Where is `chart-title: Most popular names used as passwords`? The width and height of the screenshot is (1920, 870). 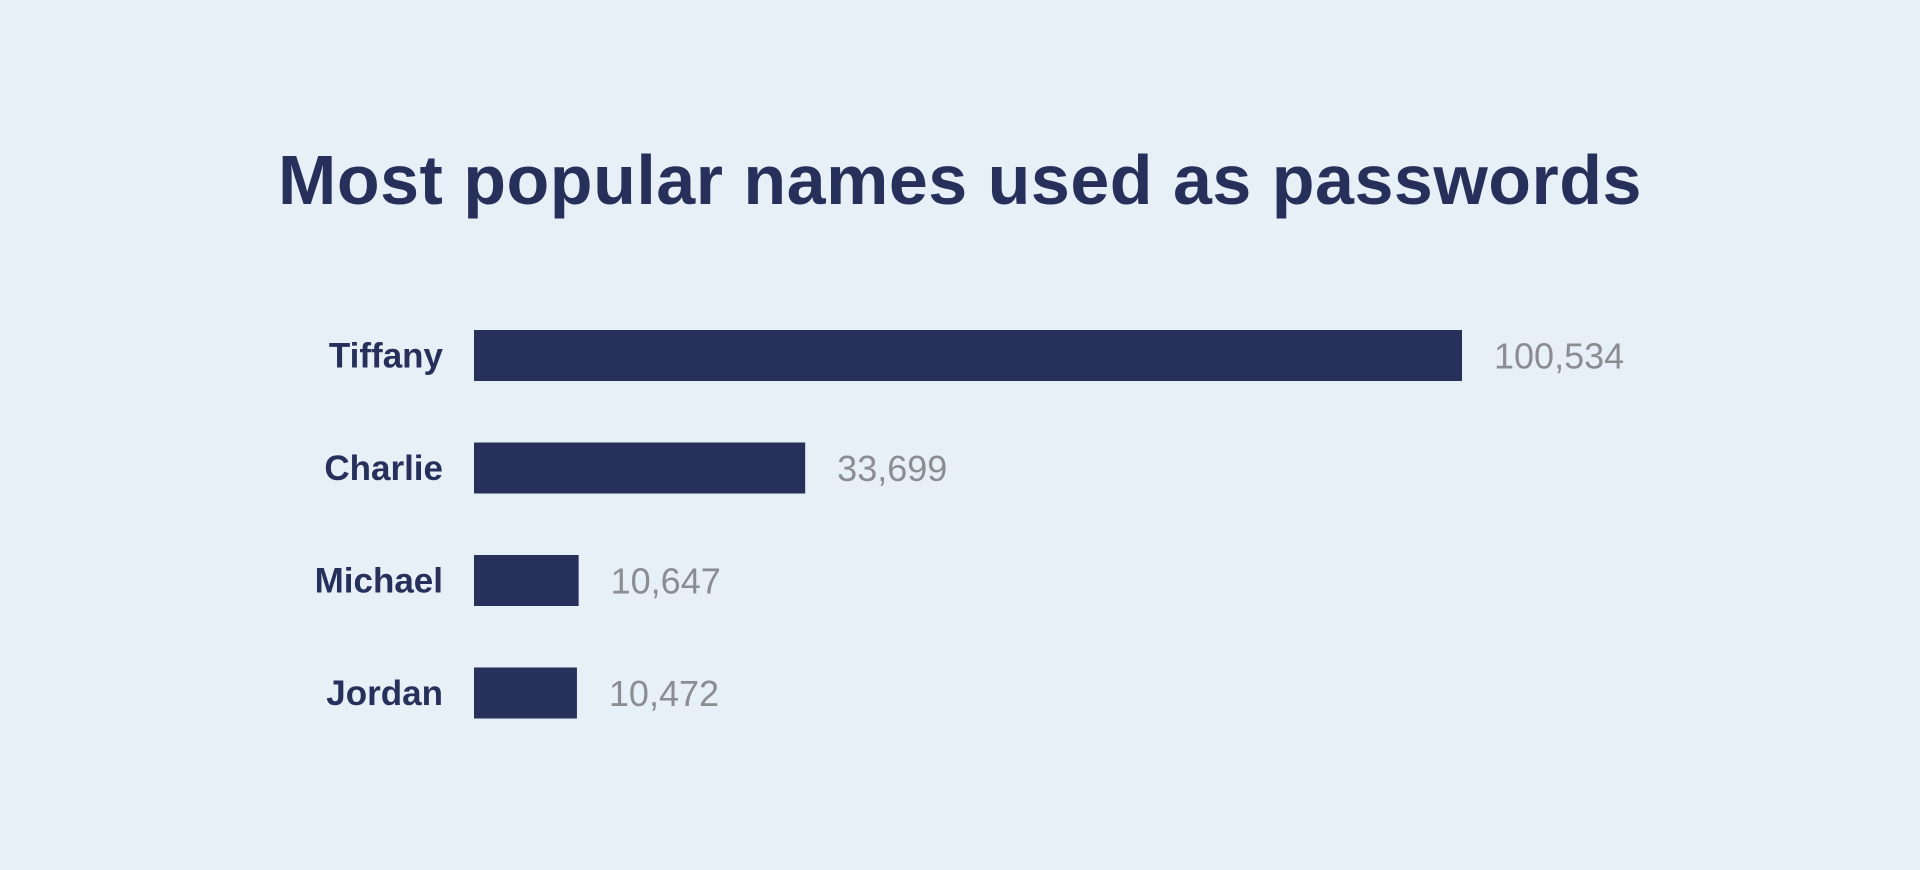
chart-title: Most popular names used as passwords is located at coordinates (960, 180).